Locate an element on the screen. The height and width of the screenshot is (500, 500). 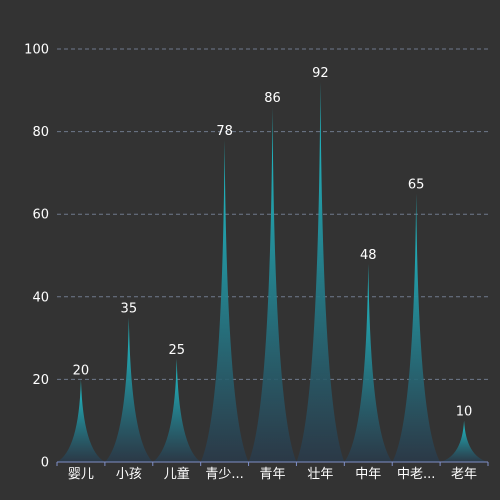
x-tick-label: 小孩 is located at coordinates (129, 474).